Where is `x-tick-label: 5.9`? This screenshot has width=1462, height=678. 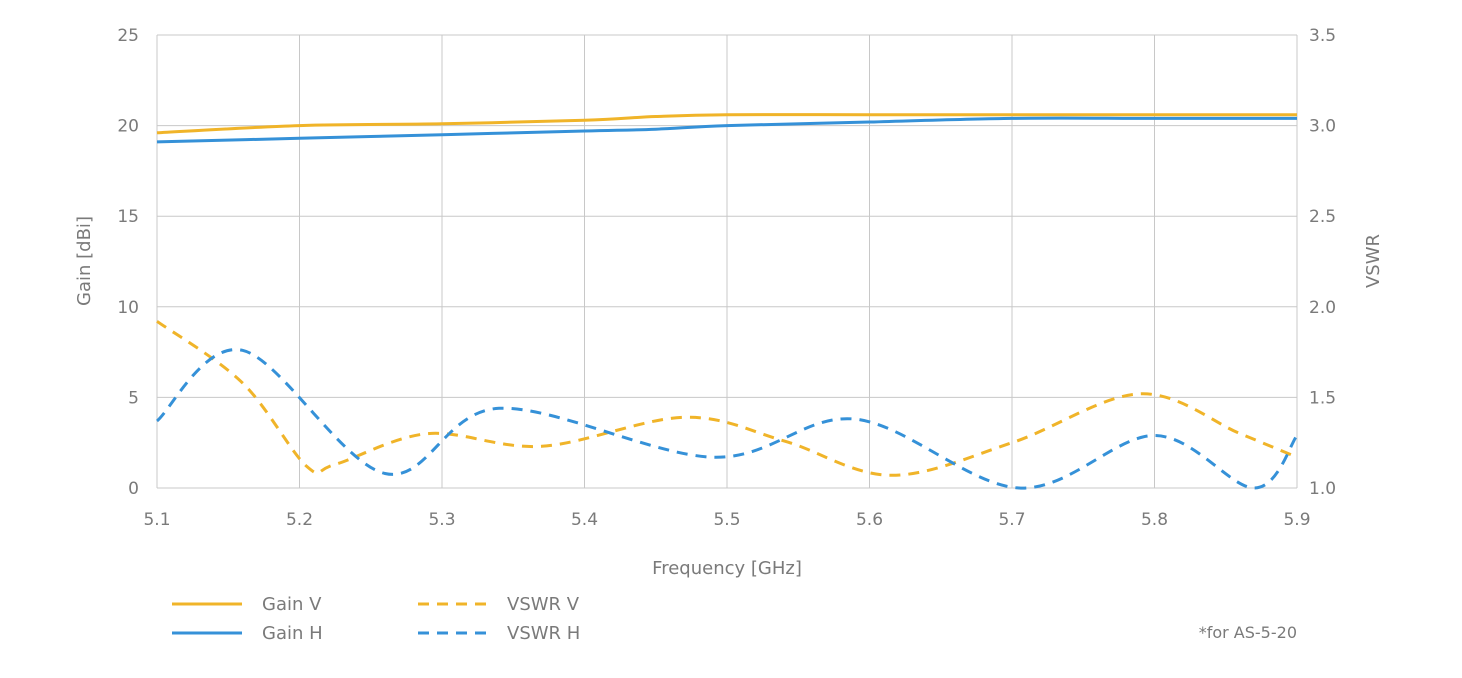 x-tick-label: 5.9 is located at coordinates (1296, 520).